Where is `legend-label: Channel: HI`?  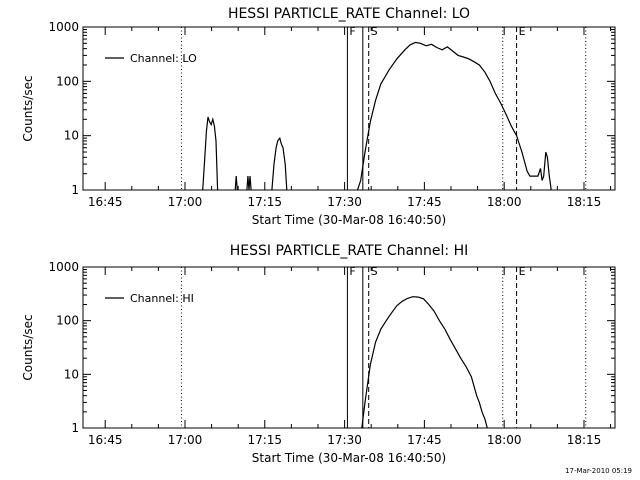 legend-label: Channel: HI is located at coordinates (162, 298).